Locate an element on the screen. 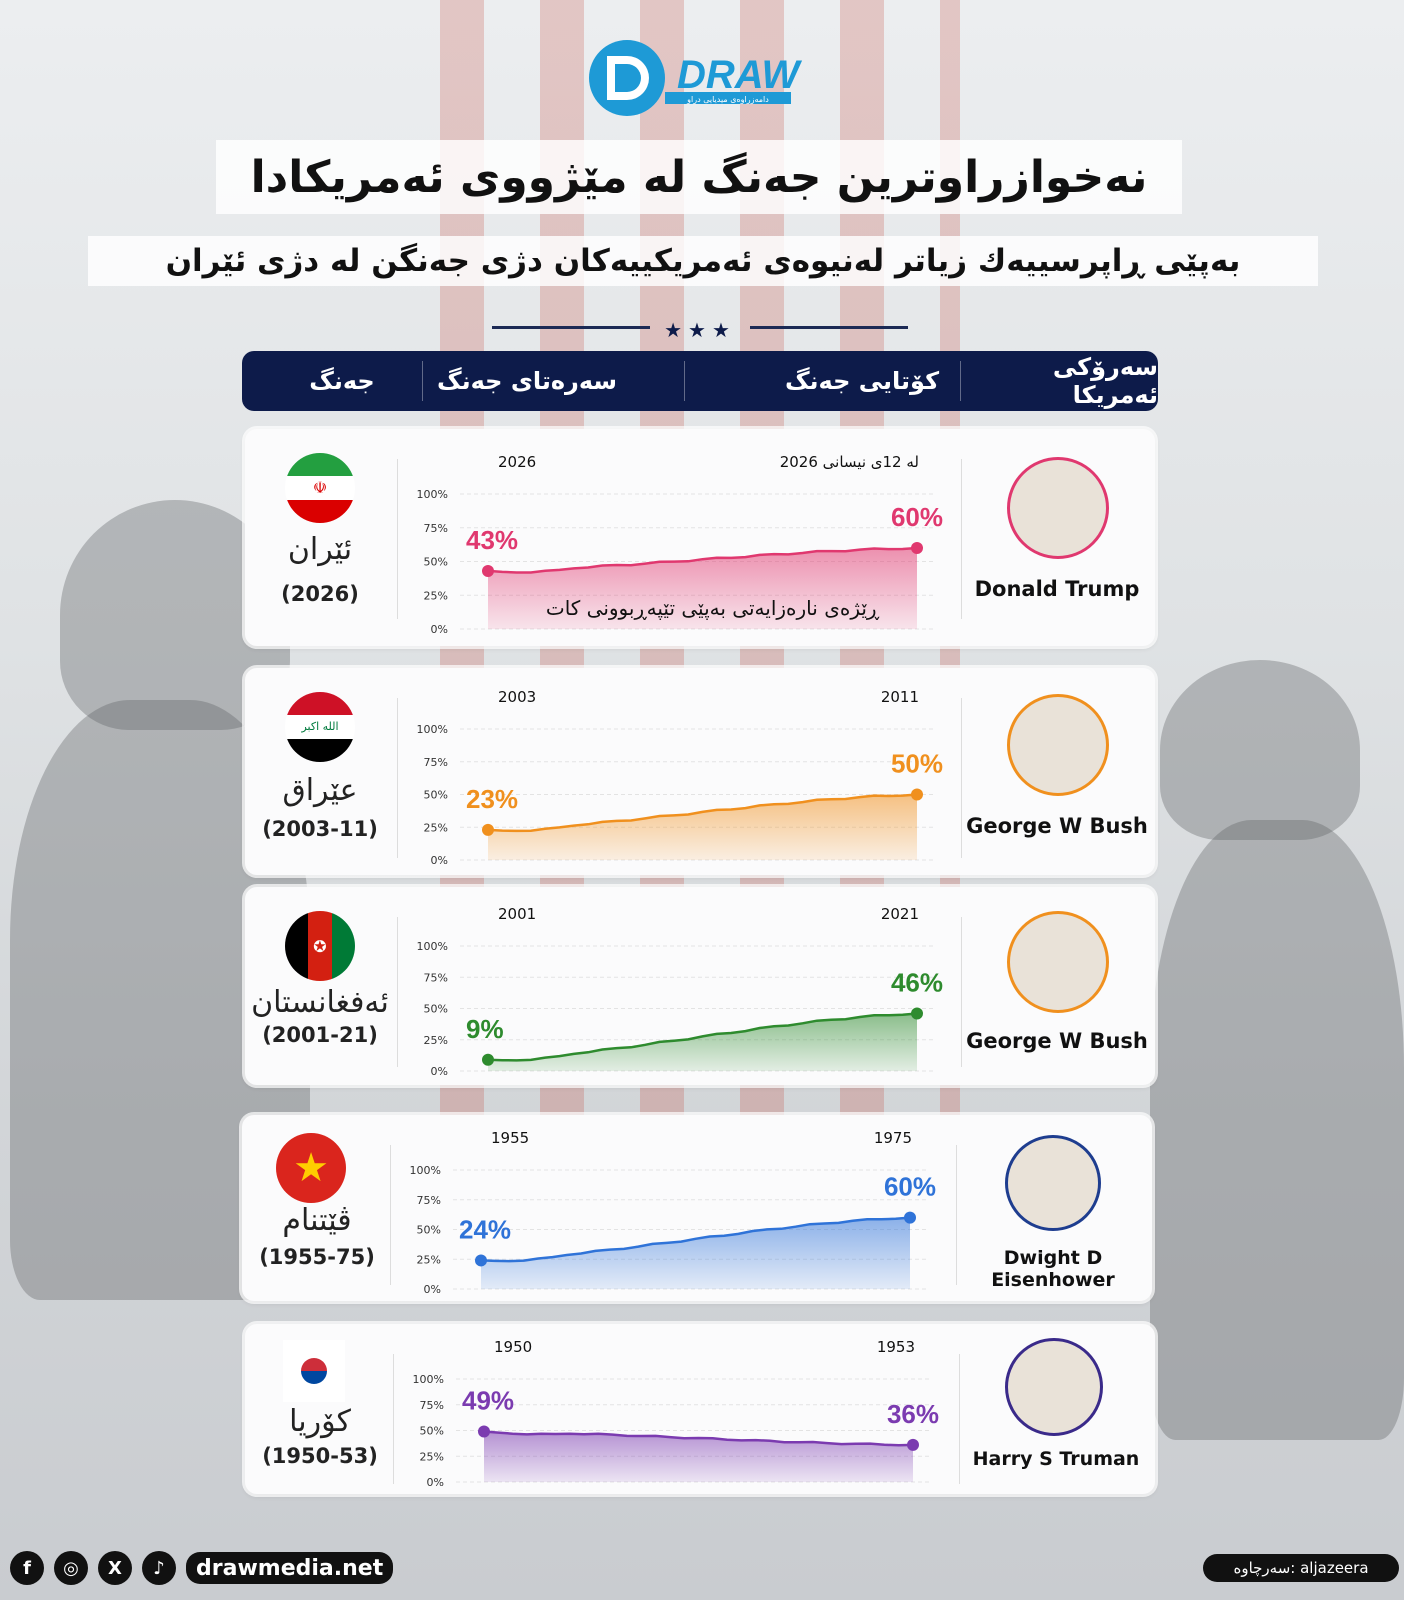 The height and width of the screenshot is (1600, 1404). series-area is located at coordinates (695, 1253).